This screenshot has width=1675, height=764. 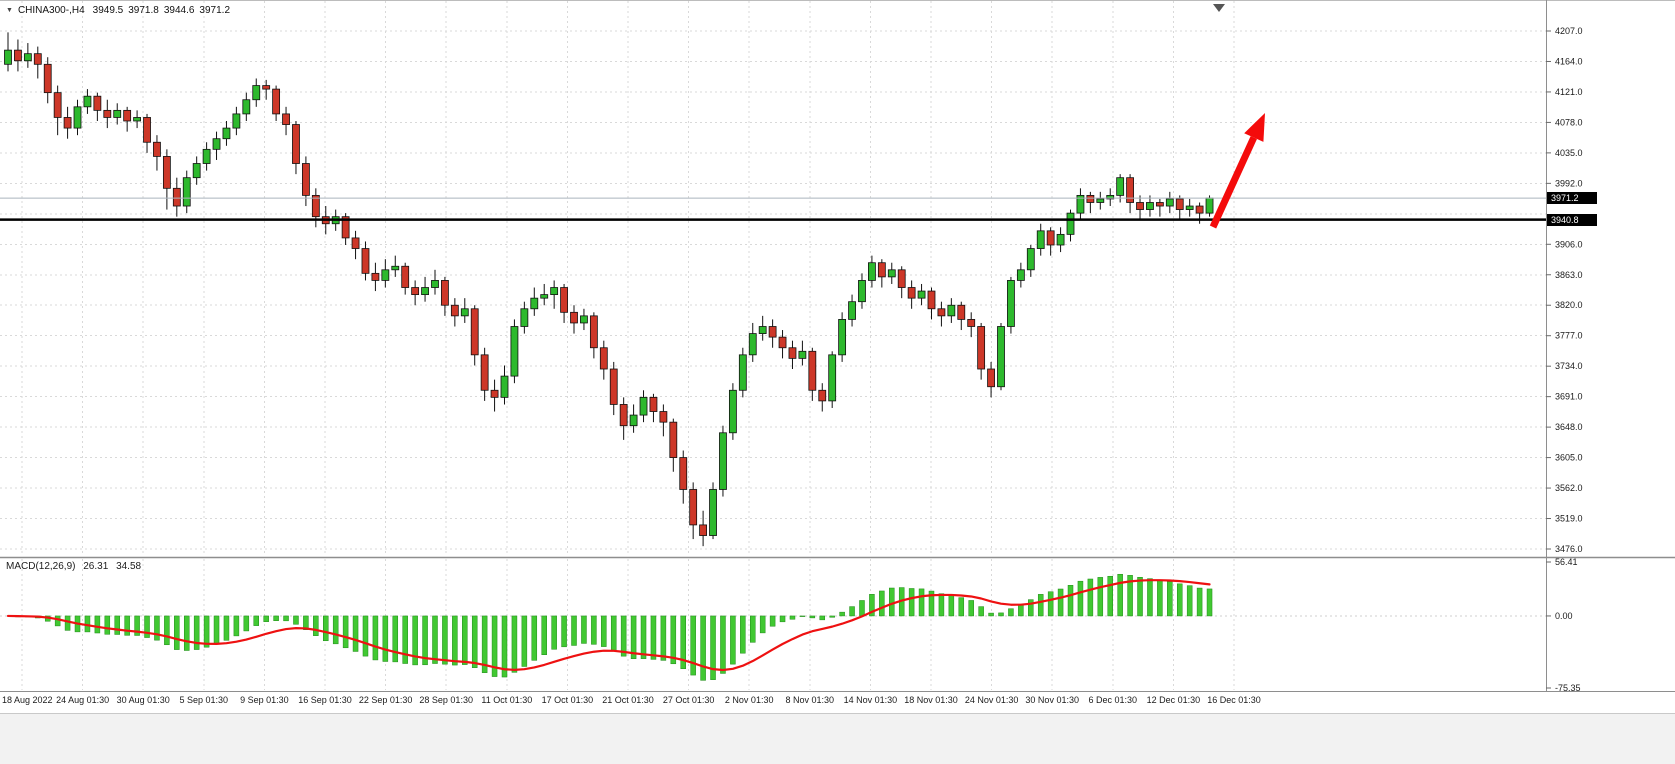 What do you see at coordinates (1174, 700) in the screenshot?
I see `time-axis-label: 12 Dec 01:30` at bounding box center [1174, 700].